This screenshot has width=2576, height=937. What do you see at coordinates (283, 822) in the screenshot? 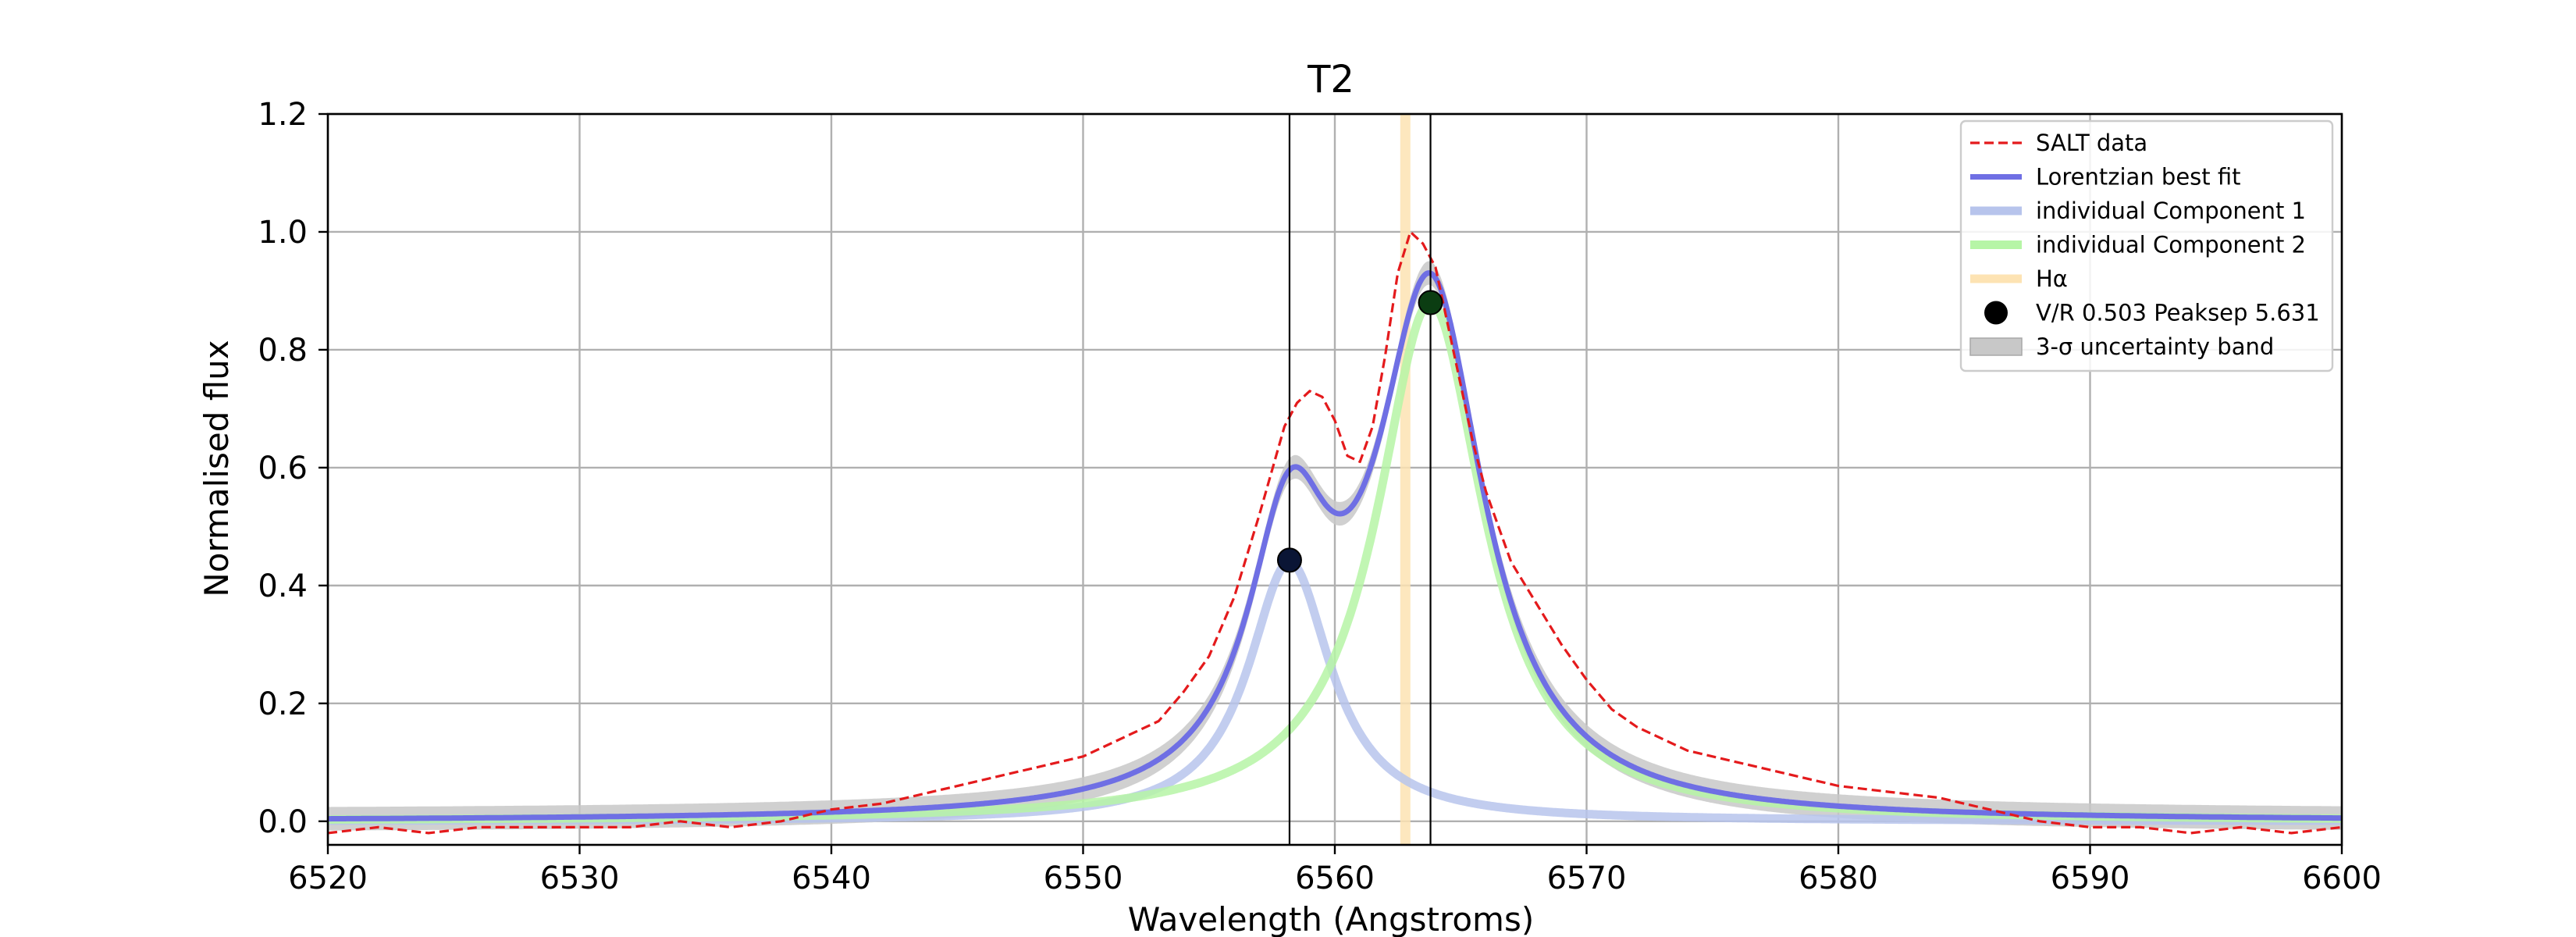
I see `y-tick-label: 0.0` at bounding box center [283, 822].